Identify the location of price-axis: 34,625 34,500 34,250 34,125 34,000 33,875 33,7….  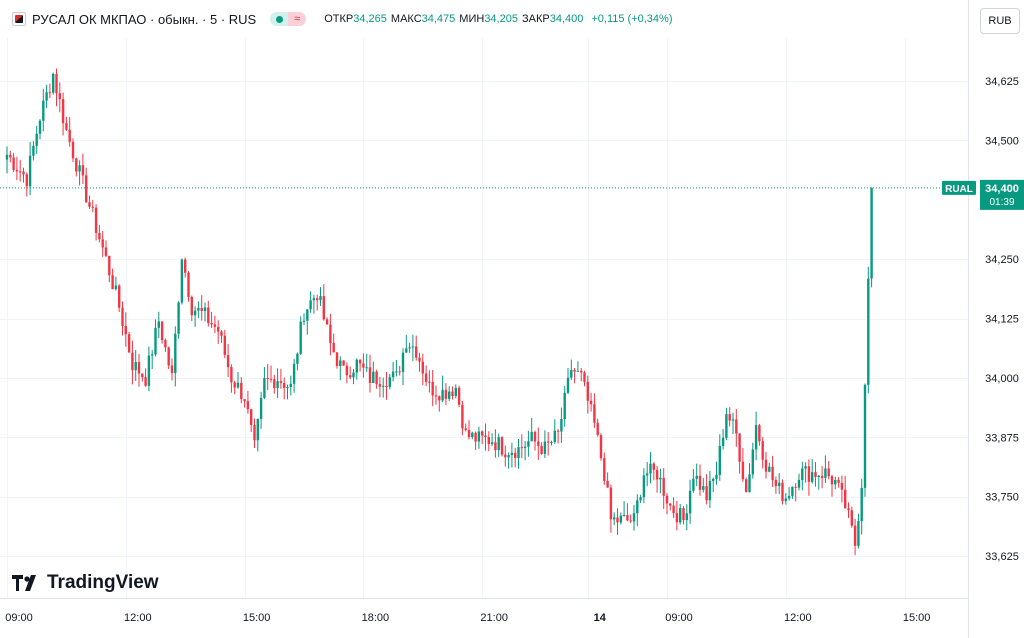
(983, 319).